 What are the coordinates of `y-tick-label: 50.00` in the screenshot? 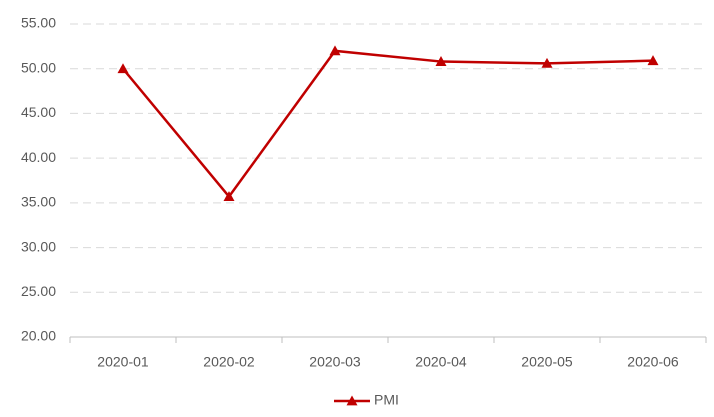 It's located at (38, 67).